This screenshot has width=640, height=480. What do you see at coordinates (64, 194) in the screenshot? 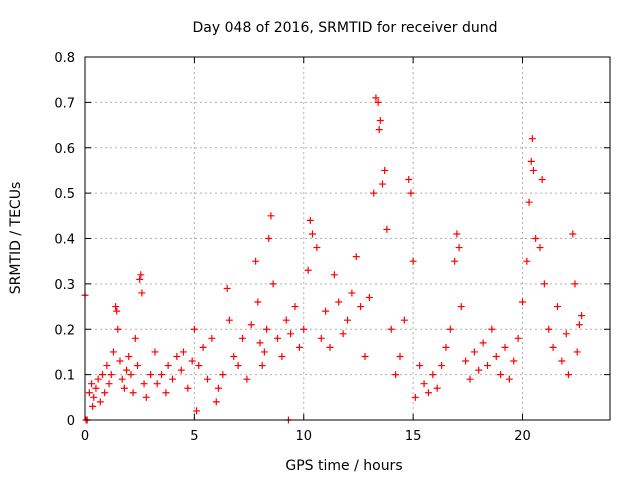
I see `y-tick-label: 0.5` at bounding box center [64, 194].